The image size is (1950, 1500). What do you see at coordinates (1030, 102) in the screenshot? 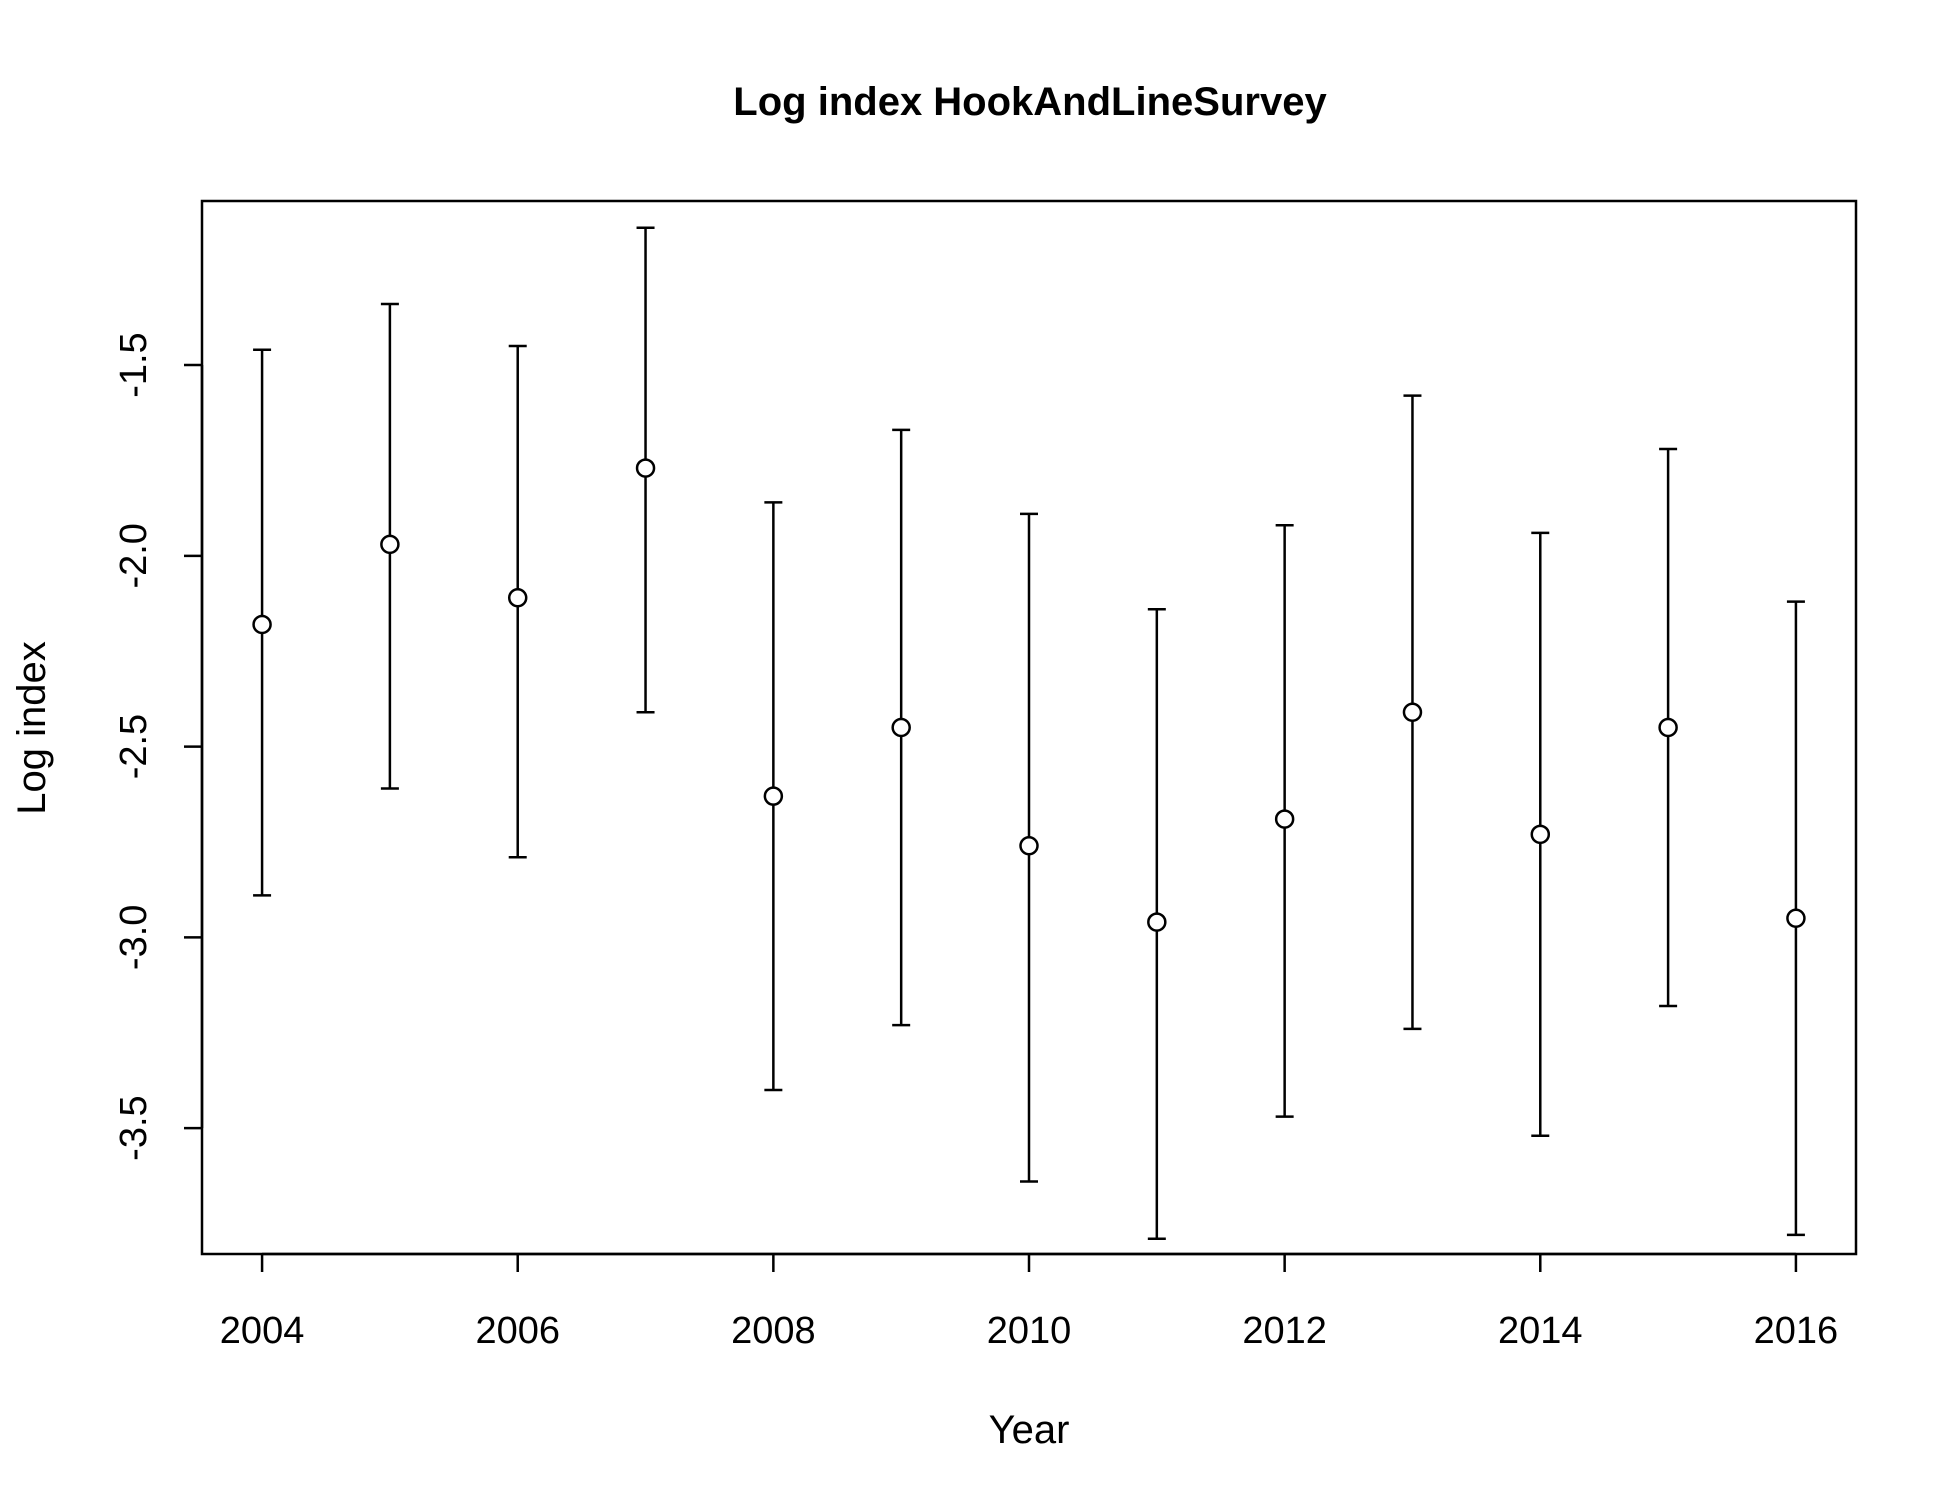
I see `chart-title: Log index HookAndLineSurvey` at bounding box center [1030, 102].